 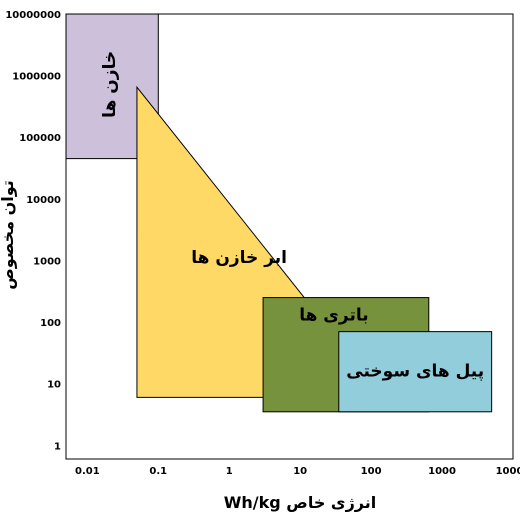 What do you see at coordinates (50, 323) in the screenshot?
I see `y-tick-label: 100` at bounding box center [50, 323].